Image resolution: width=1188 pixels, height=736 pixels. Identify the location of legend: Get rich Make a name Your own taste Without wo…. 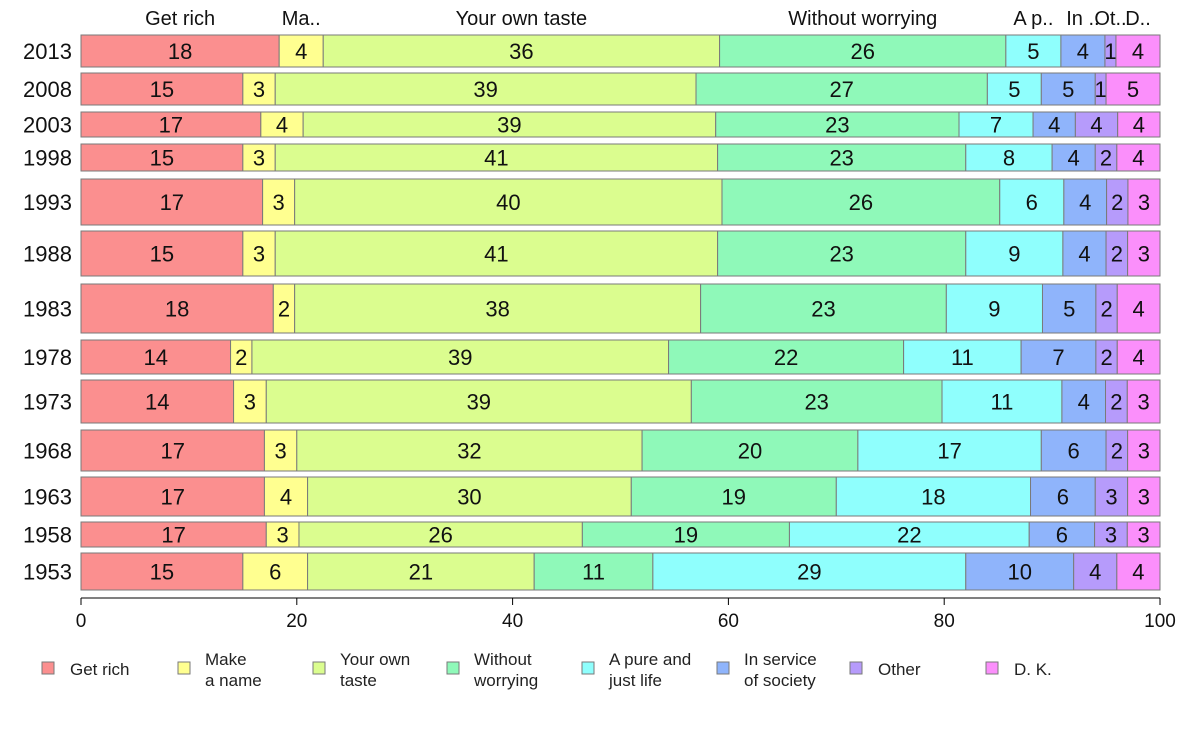
(546, 670).